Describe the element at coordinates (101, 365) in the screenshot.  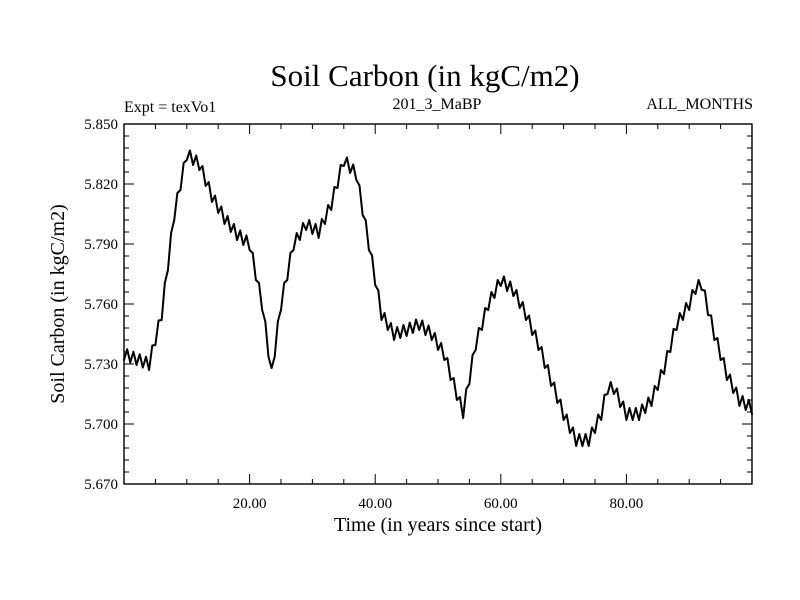
I see `y-tick-label: 5.730` at that location.